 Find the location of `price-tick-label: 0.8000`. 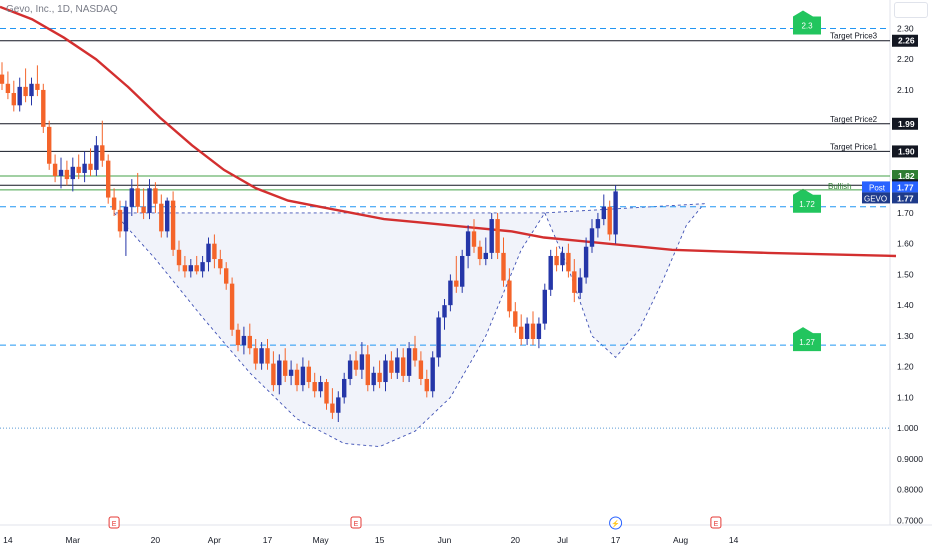

price-tick-label: 0.8000 is located at coordinates (910, 490).